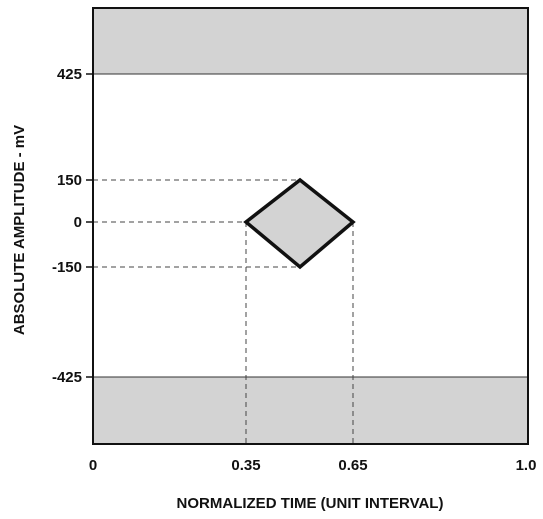  Describe the element at coordinates (19, 230) in the screenshot. I see `y-axis-title: ABSOLUTE AMPLITUDE - mV` at that location.